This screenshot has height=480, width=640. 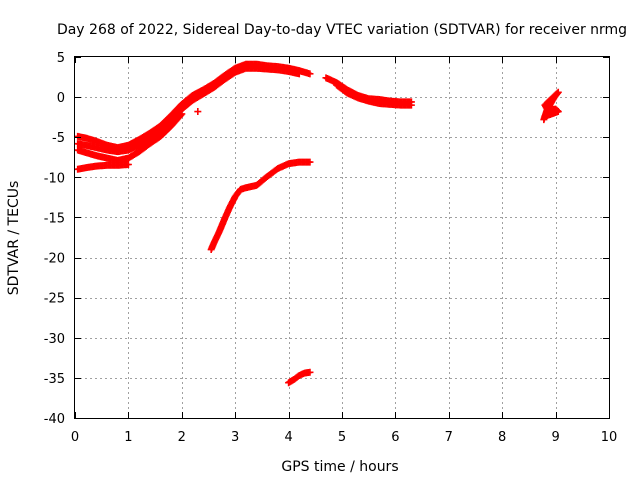 What do you see at coordinates (54, 259) in the screenshot?
I see `y-tick-label: -20` at bounding box center [54, 259].